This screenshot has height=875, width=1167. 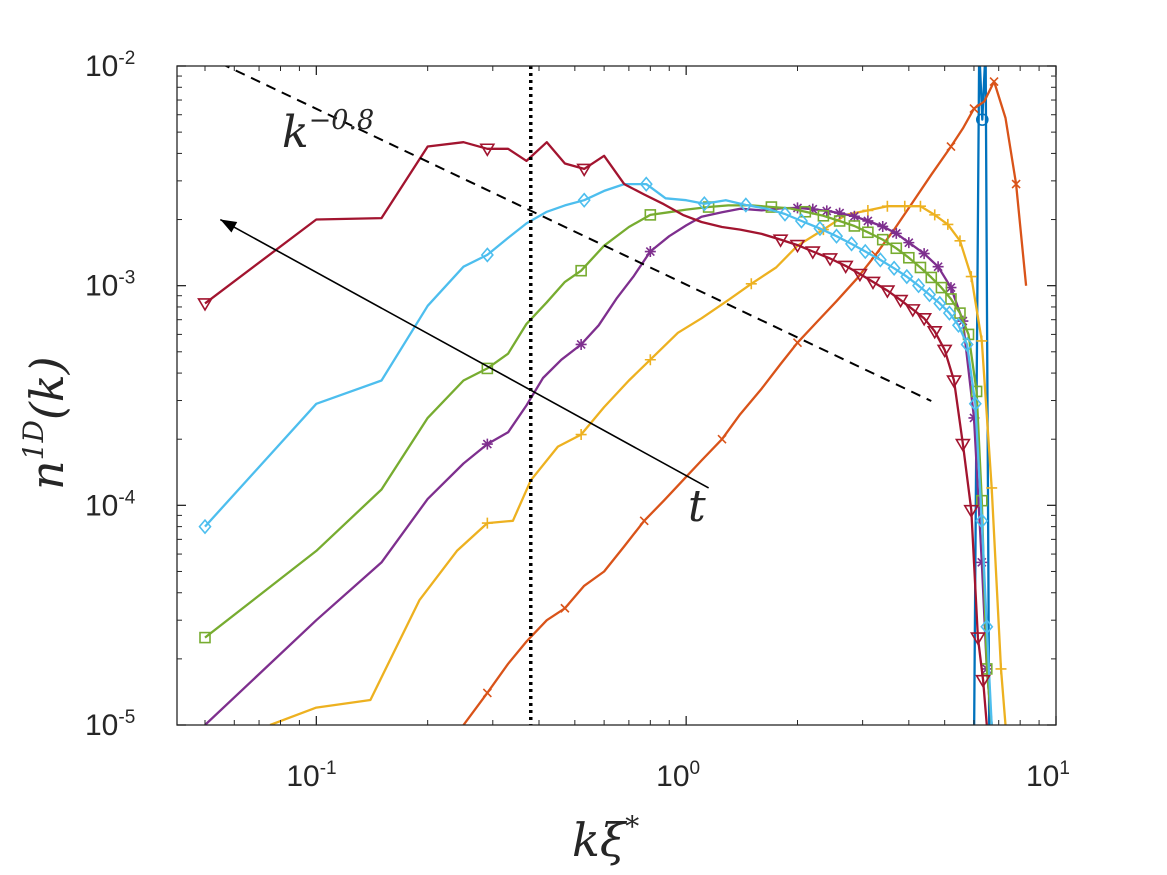 What do you see at coordinates (311, 775) in the screenshot?
I see `x-tick-label: 10⁻¹` at bounding box center [311, 775].